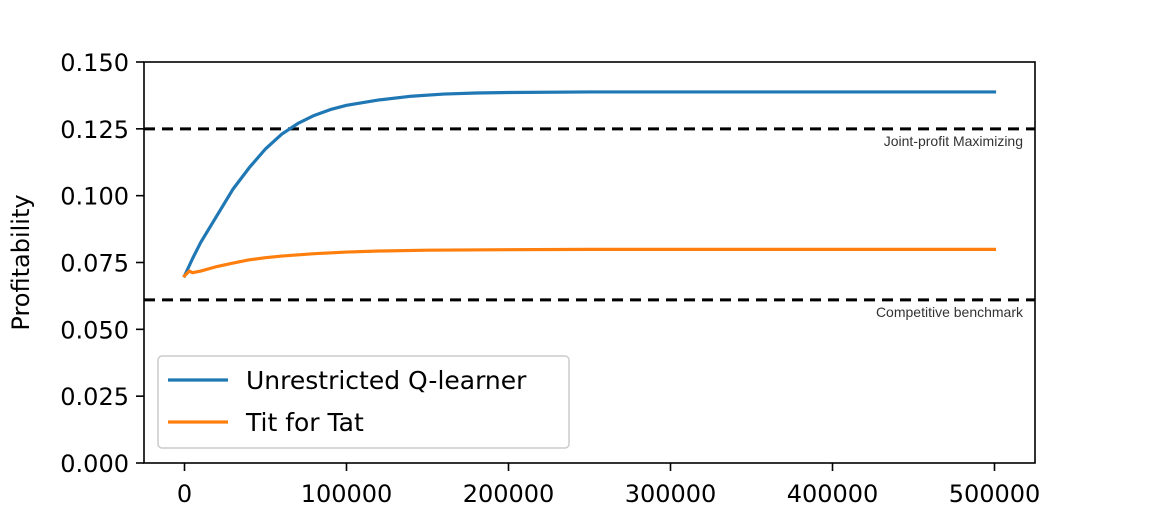  Describe the element at coordinates (995, 494) in the screenshot. I see `x-tick-label: 500000` at that location.